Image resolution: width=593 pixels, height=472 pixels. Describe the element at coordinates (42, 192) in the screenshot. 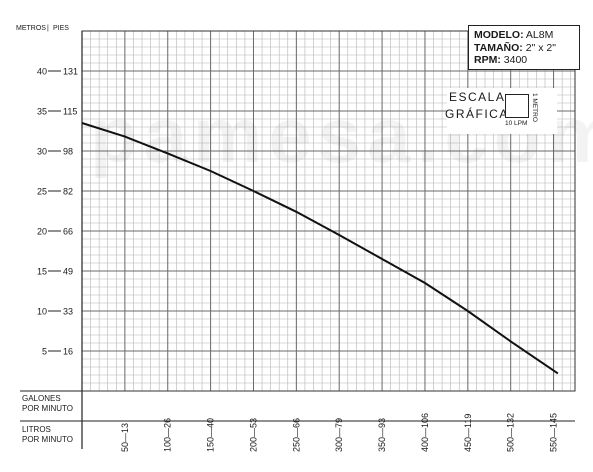

I see `y-tick-metros: 25` at that location.